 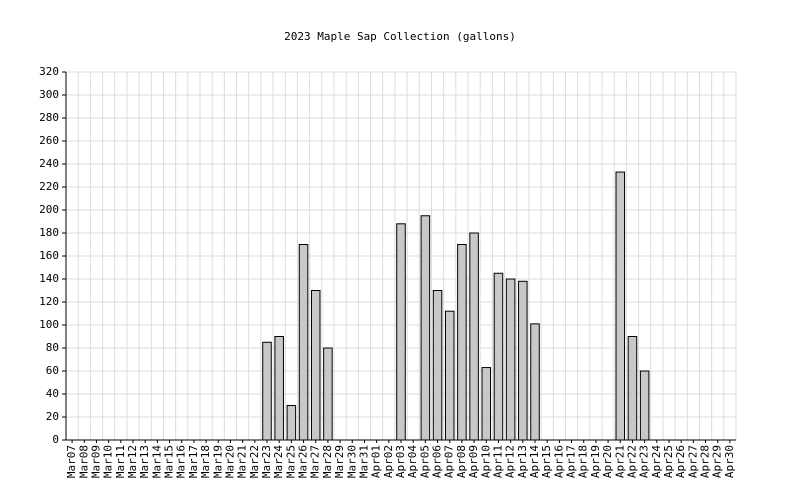 I want to click on x-tick-label: Mar11, so click(x=120, y=461).